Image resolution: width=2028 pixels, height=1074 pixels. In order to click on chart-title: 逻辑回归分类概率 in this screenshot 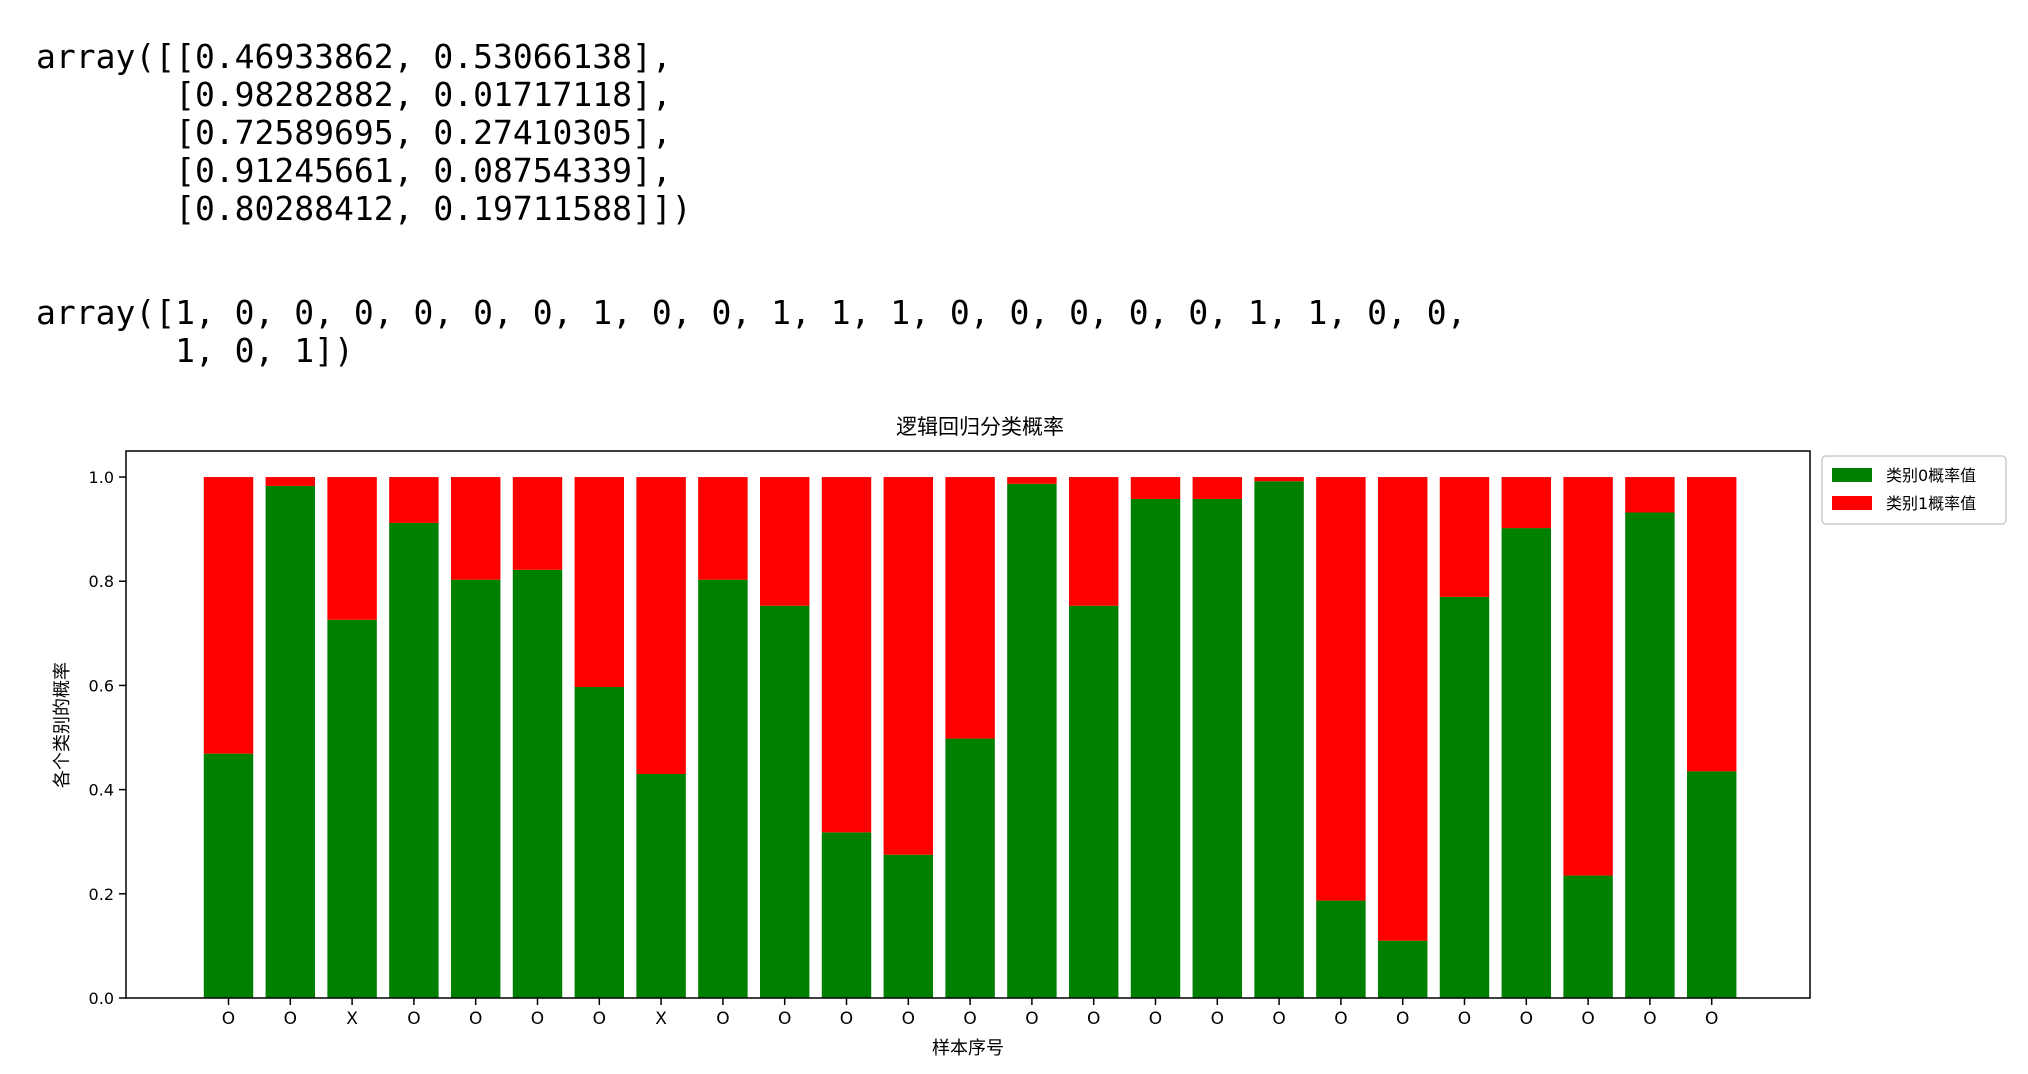, I will do `click(980, 427)`.